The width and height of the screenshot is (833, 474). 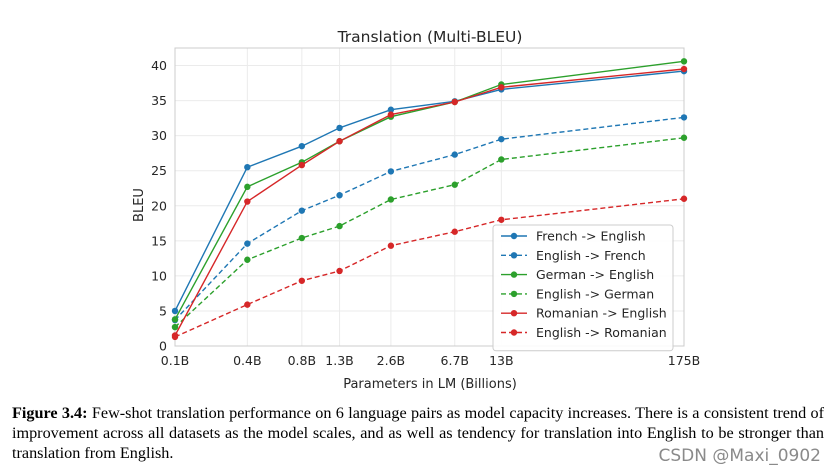 What do you see at coordinates (159, 275) in the screenshot?
I see `y-tick-label: 10` at bounding box center [159, 275].